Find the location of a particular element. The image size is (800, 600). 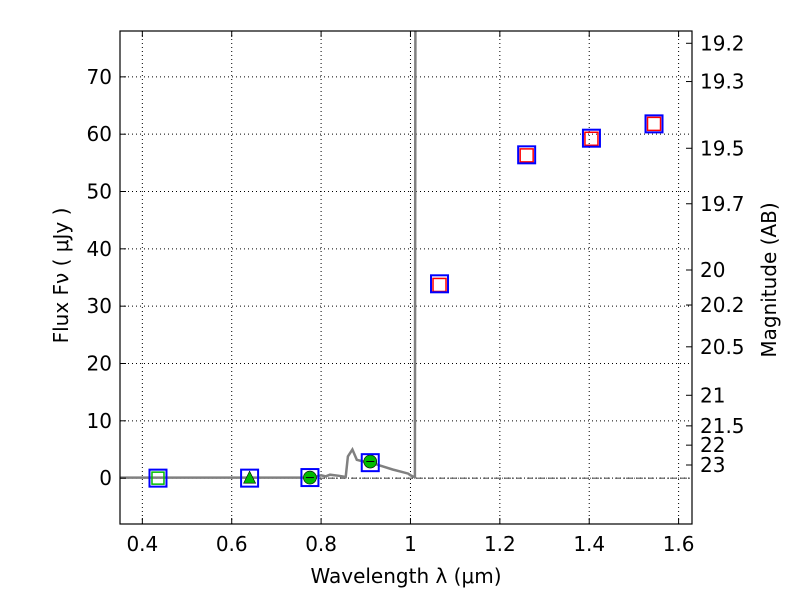

right-tick-label: 19.3 is located at coordinates (722, 82).